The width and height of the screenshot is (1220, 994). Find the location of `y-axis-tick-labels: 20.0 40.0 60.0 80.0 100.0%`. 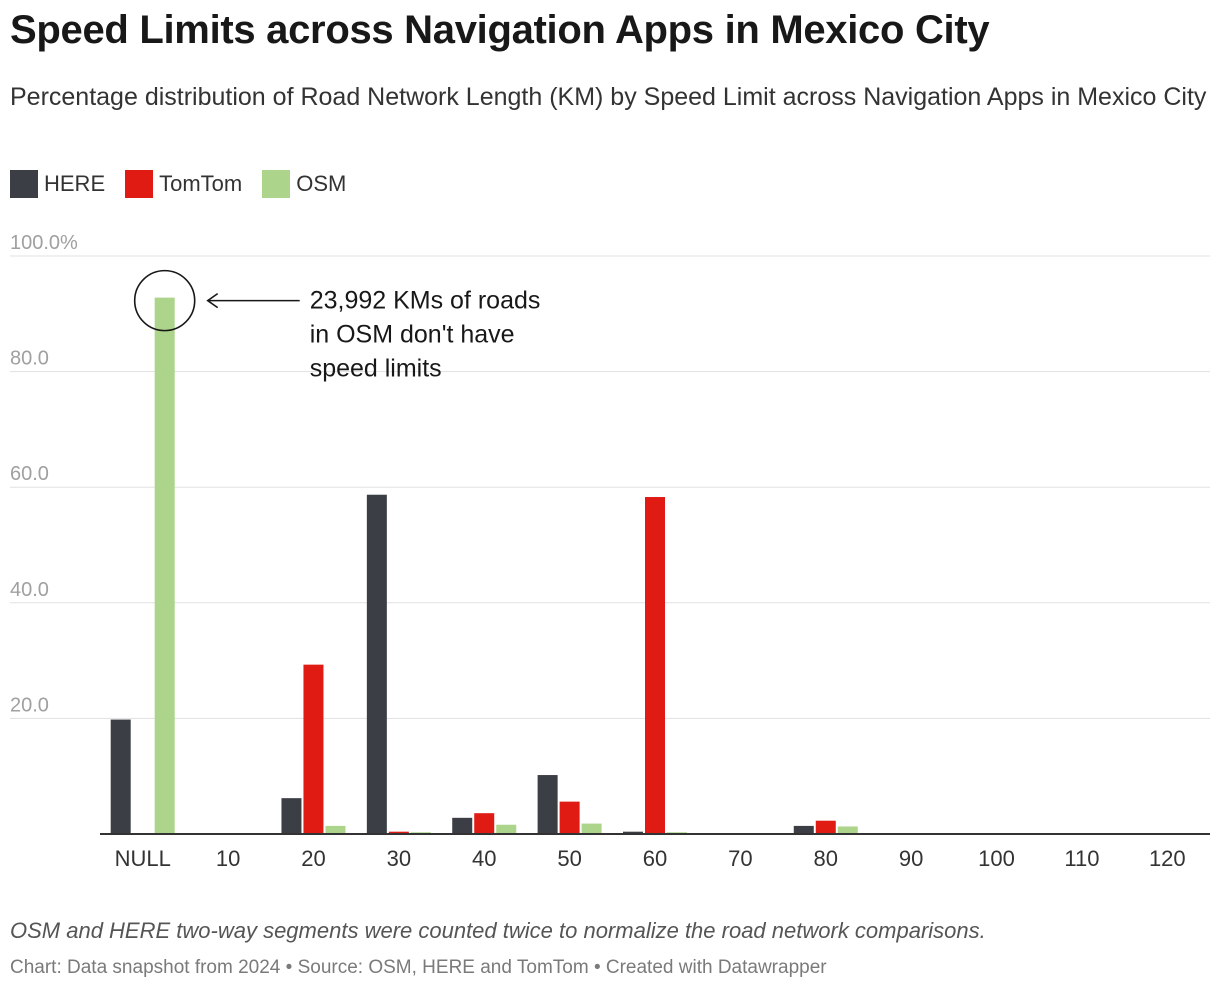

y-axis-tick-labels: 20.0 40.0 60.0 80.0 100.0% is located at coordinates (44, 474).